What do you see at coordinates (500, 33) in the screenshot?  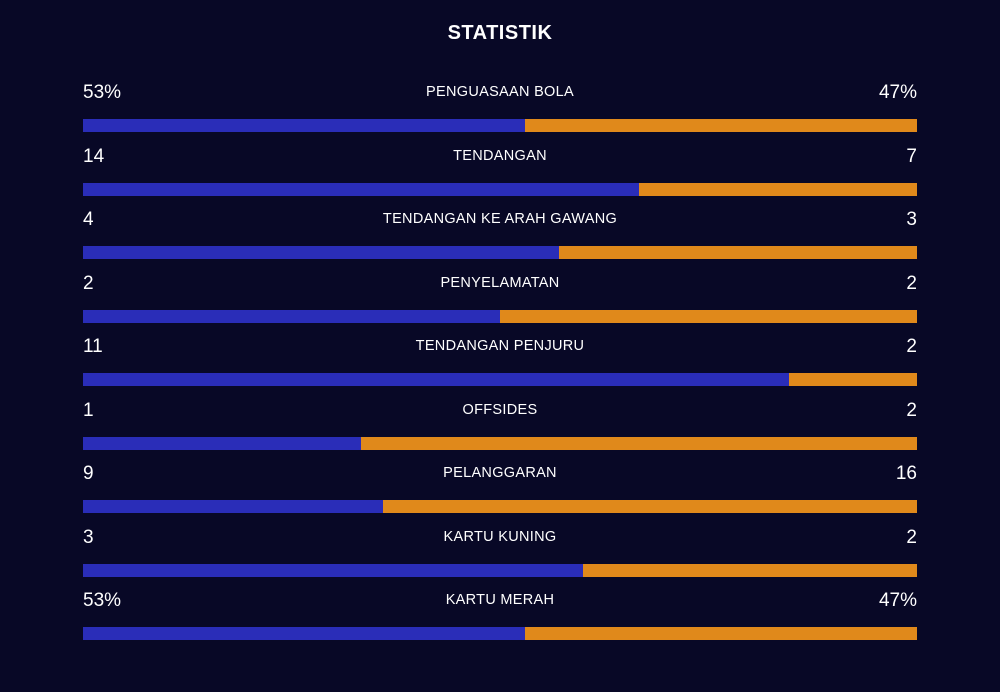 I see `panel-title: STATISTIK` at bounding box center [500, 33].